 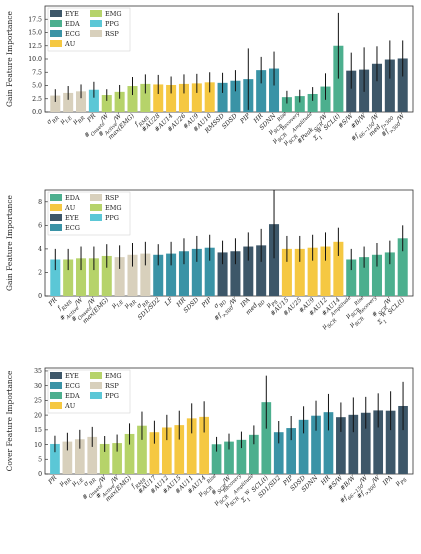 I want to click on legend-label-emg: EMG, so click(x=113, y=376).